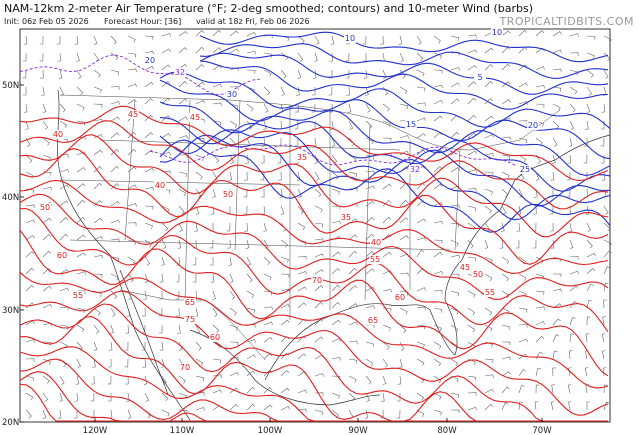  What do you see at coordinates (346, 217) in the screenshot?
I see `contour-label: 35` at bounding box center [346, 217].